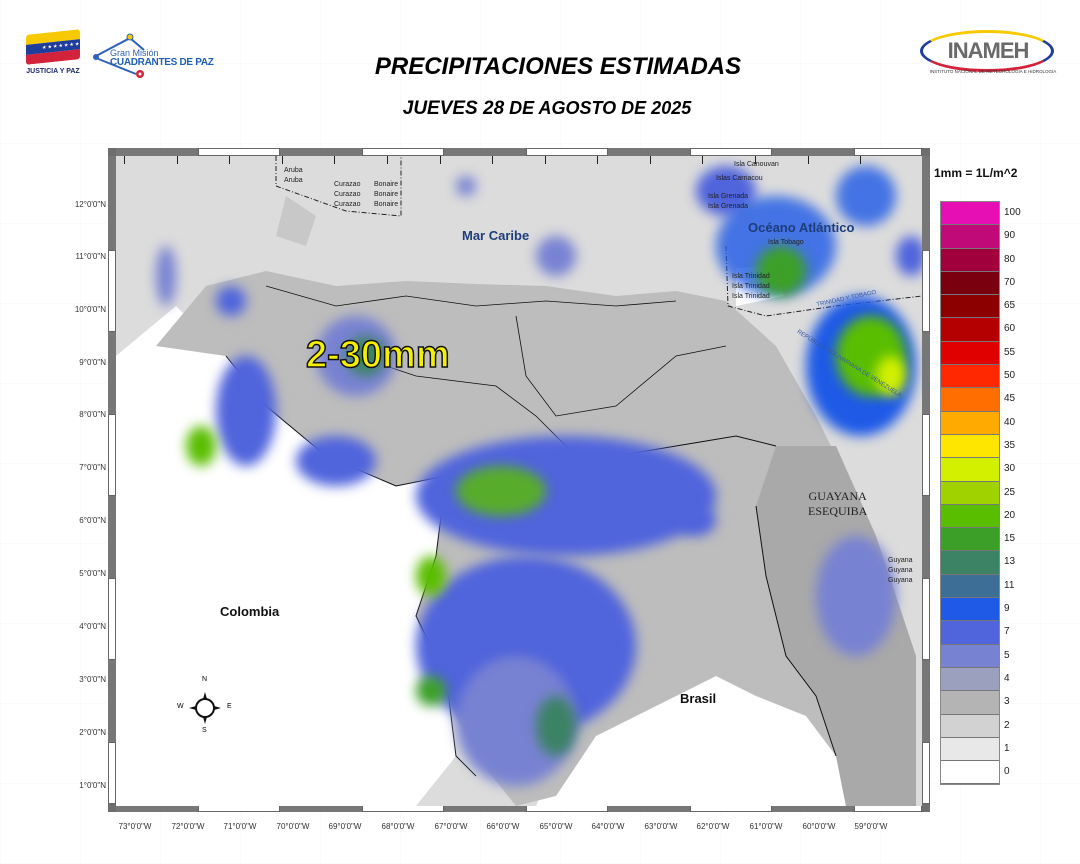 The image size is (1080, 864). What do you see at coordinates (293, 175) in the screenshot?
I see `label-aruba: Aruba Aruba` at bounding box center [293, 175].